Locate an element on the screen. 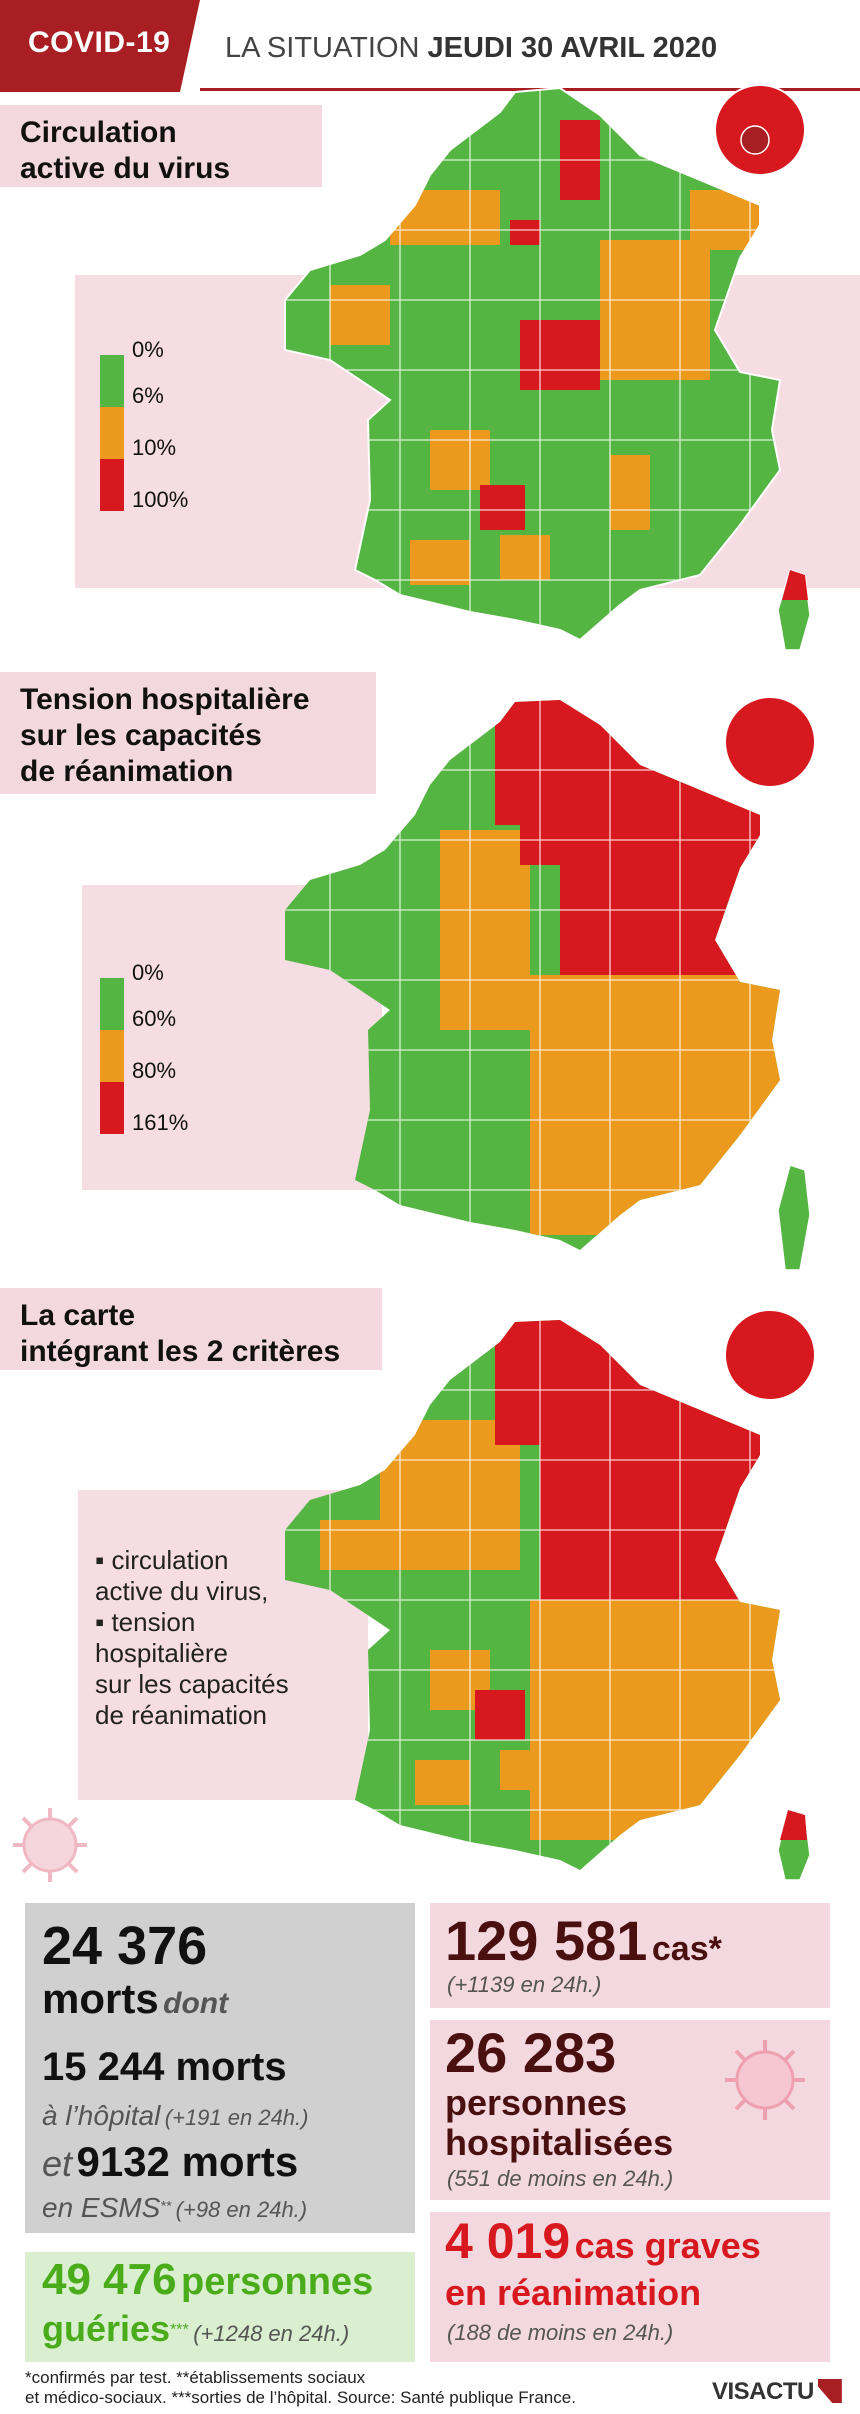  criteria-item: hospitalière is located at coordinates (161, 1653).